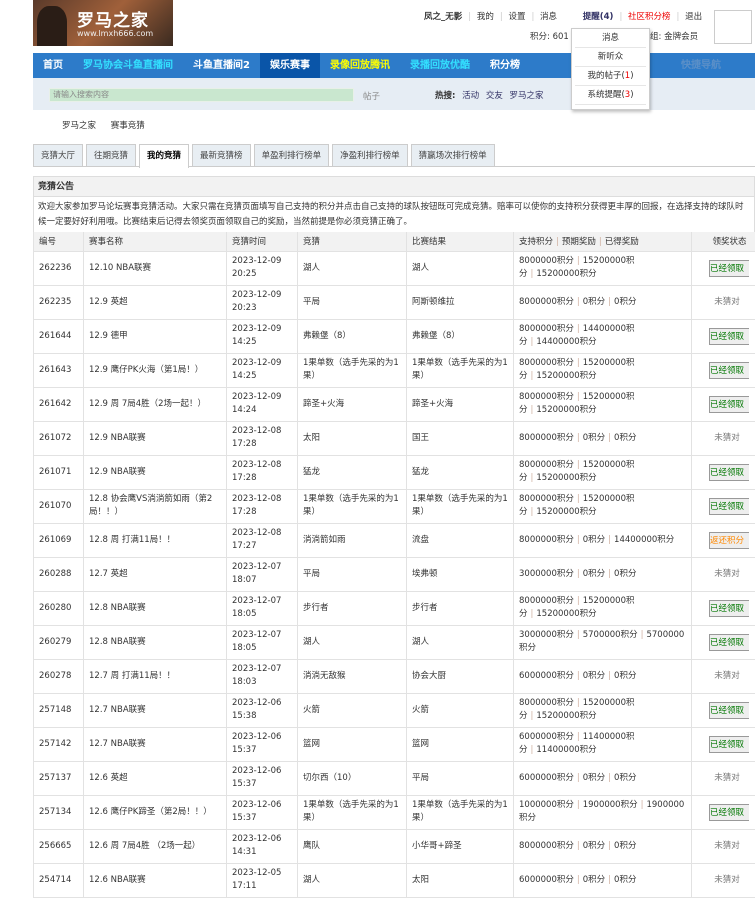 The width and height of the screenshot is (755, 898). Describe the element at coordinates (262, 574) in the screenshot. I see `cell-time: 2023-12-07 18:07` at that location.